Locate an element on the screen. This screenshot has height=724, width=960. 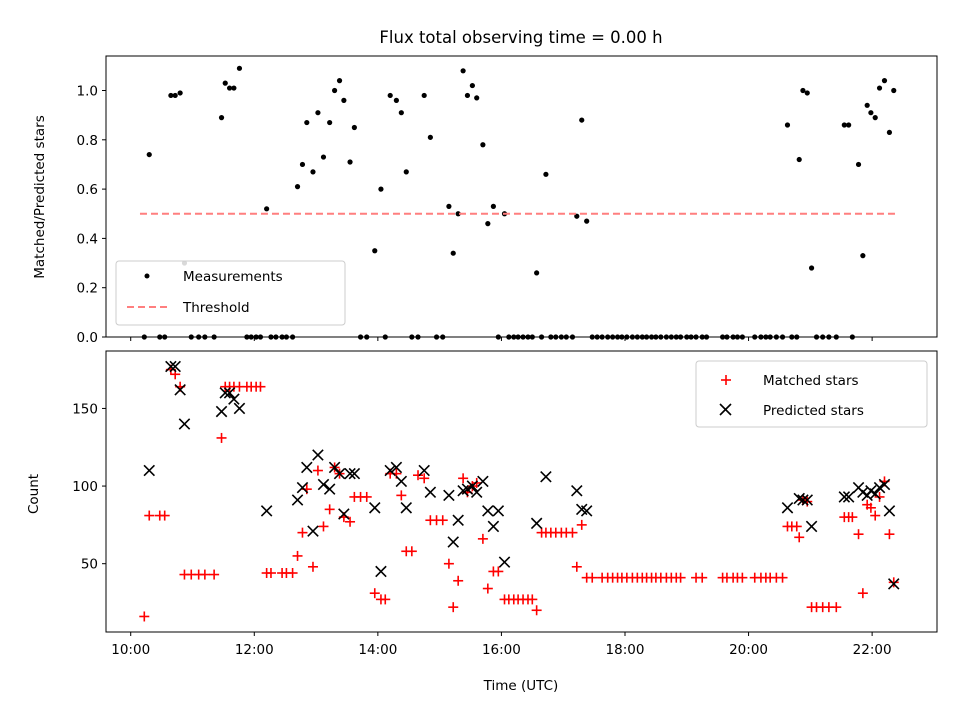
top-ytick-label: 1.0 is located at coordinates (87, 92).